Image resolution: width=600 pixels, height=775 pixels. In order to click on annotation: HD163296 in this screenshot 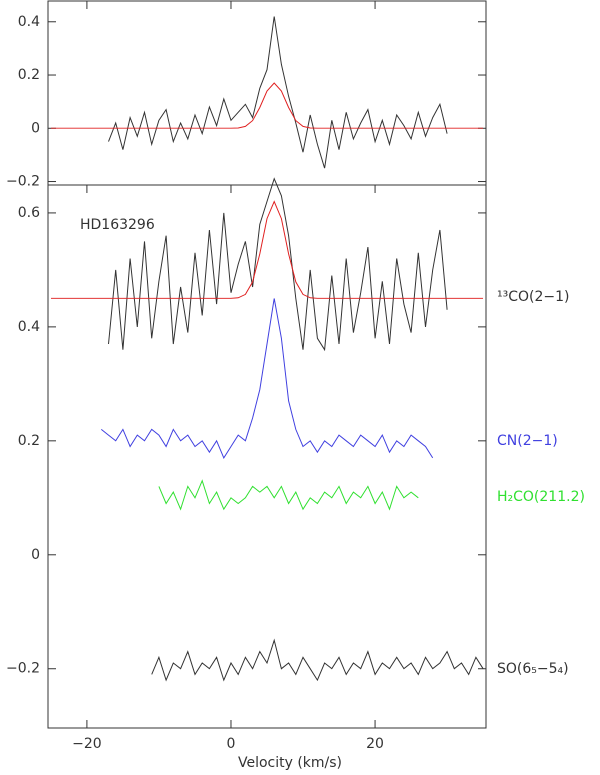, I will do `click(117, 225)`.